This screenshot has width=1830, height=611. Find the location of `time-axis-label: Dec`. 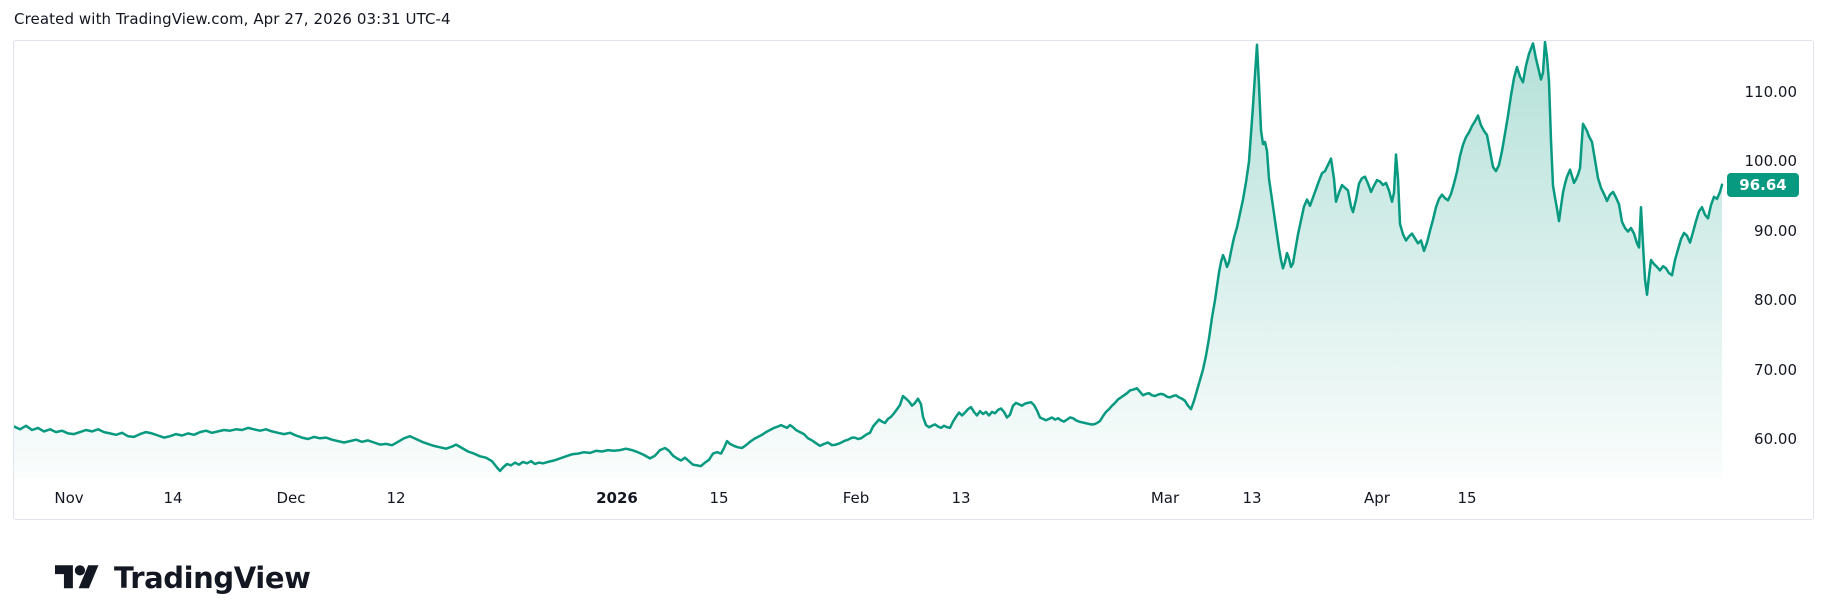

time-axis-label: Dec is located at coordinates (291, 498).